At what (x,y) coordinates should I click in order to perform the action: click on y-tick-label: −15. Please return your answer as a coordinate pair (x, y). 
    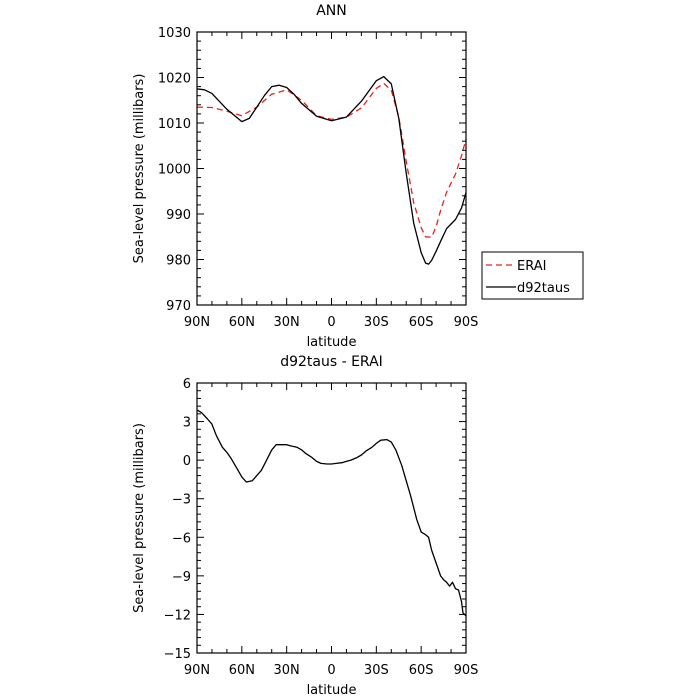
    Looking at the image, I should click on (177, 654).